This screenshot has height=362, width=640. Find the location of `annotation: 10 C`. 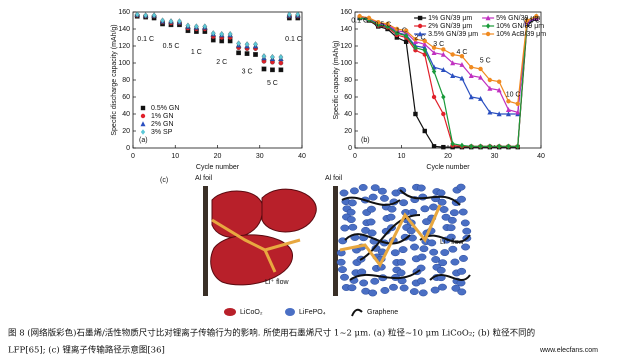

annotation: 10 C is located at coordinates (513, 94).